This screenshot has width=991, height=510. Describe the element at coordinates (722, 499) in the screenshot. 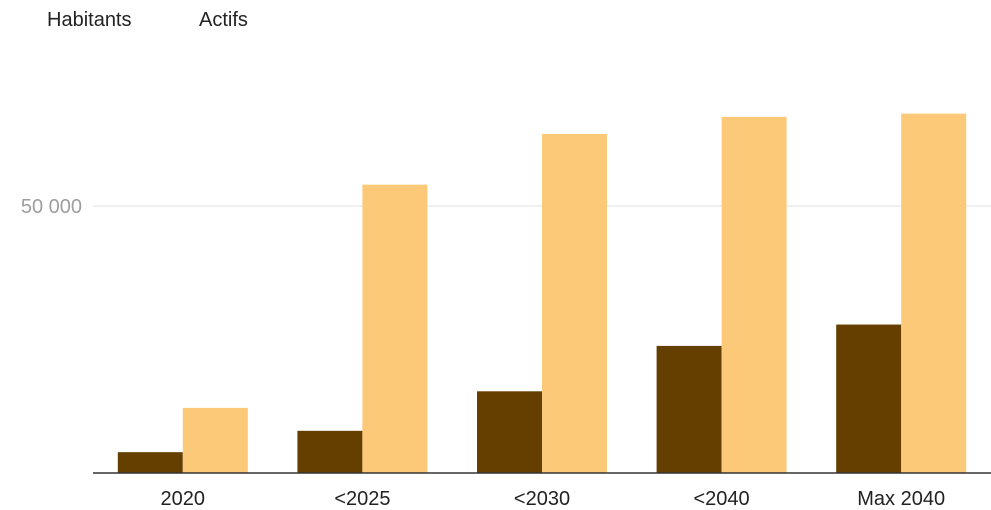

I see `x-tick-label: <2040` at that location.